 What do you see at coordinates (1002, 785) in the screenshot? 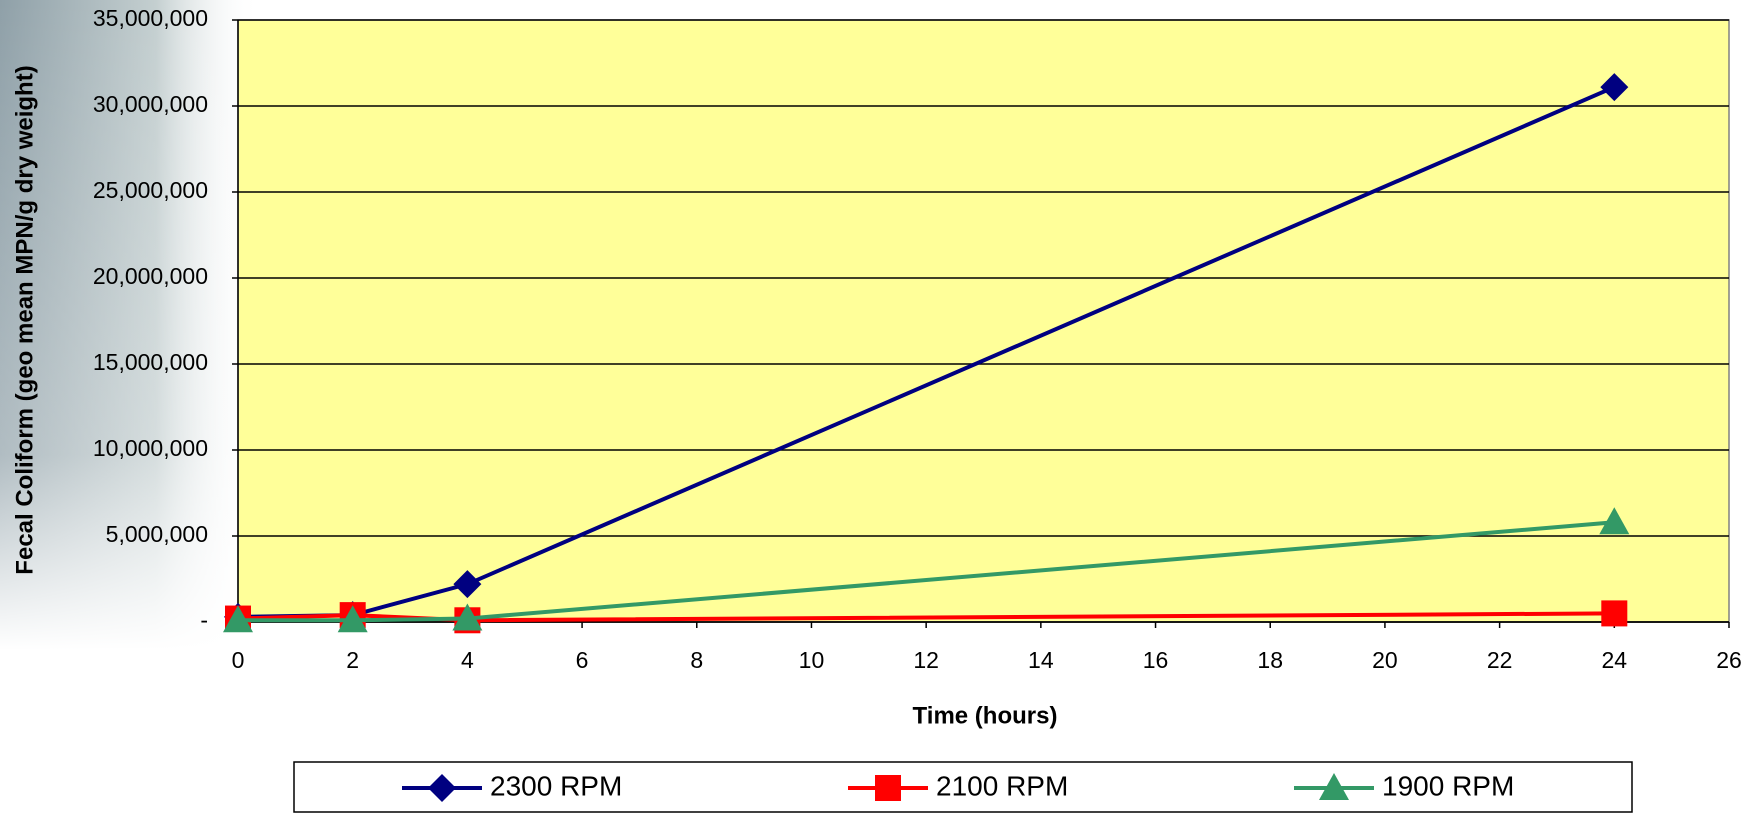
I see `legend-label: 2100 RPM` at bounding box center [1002, 785].